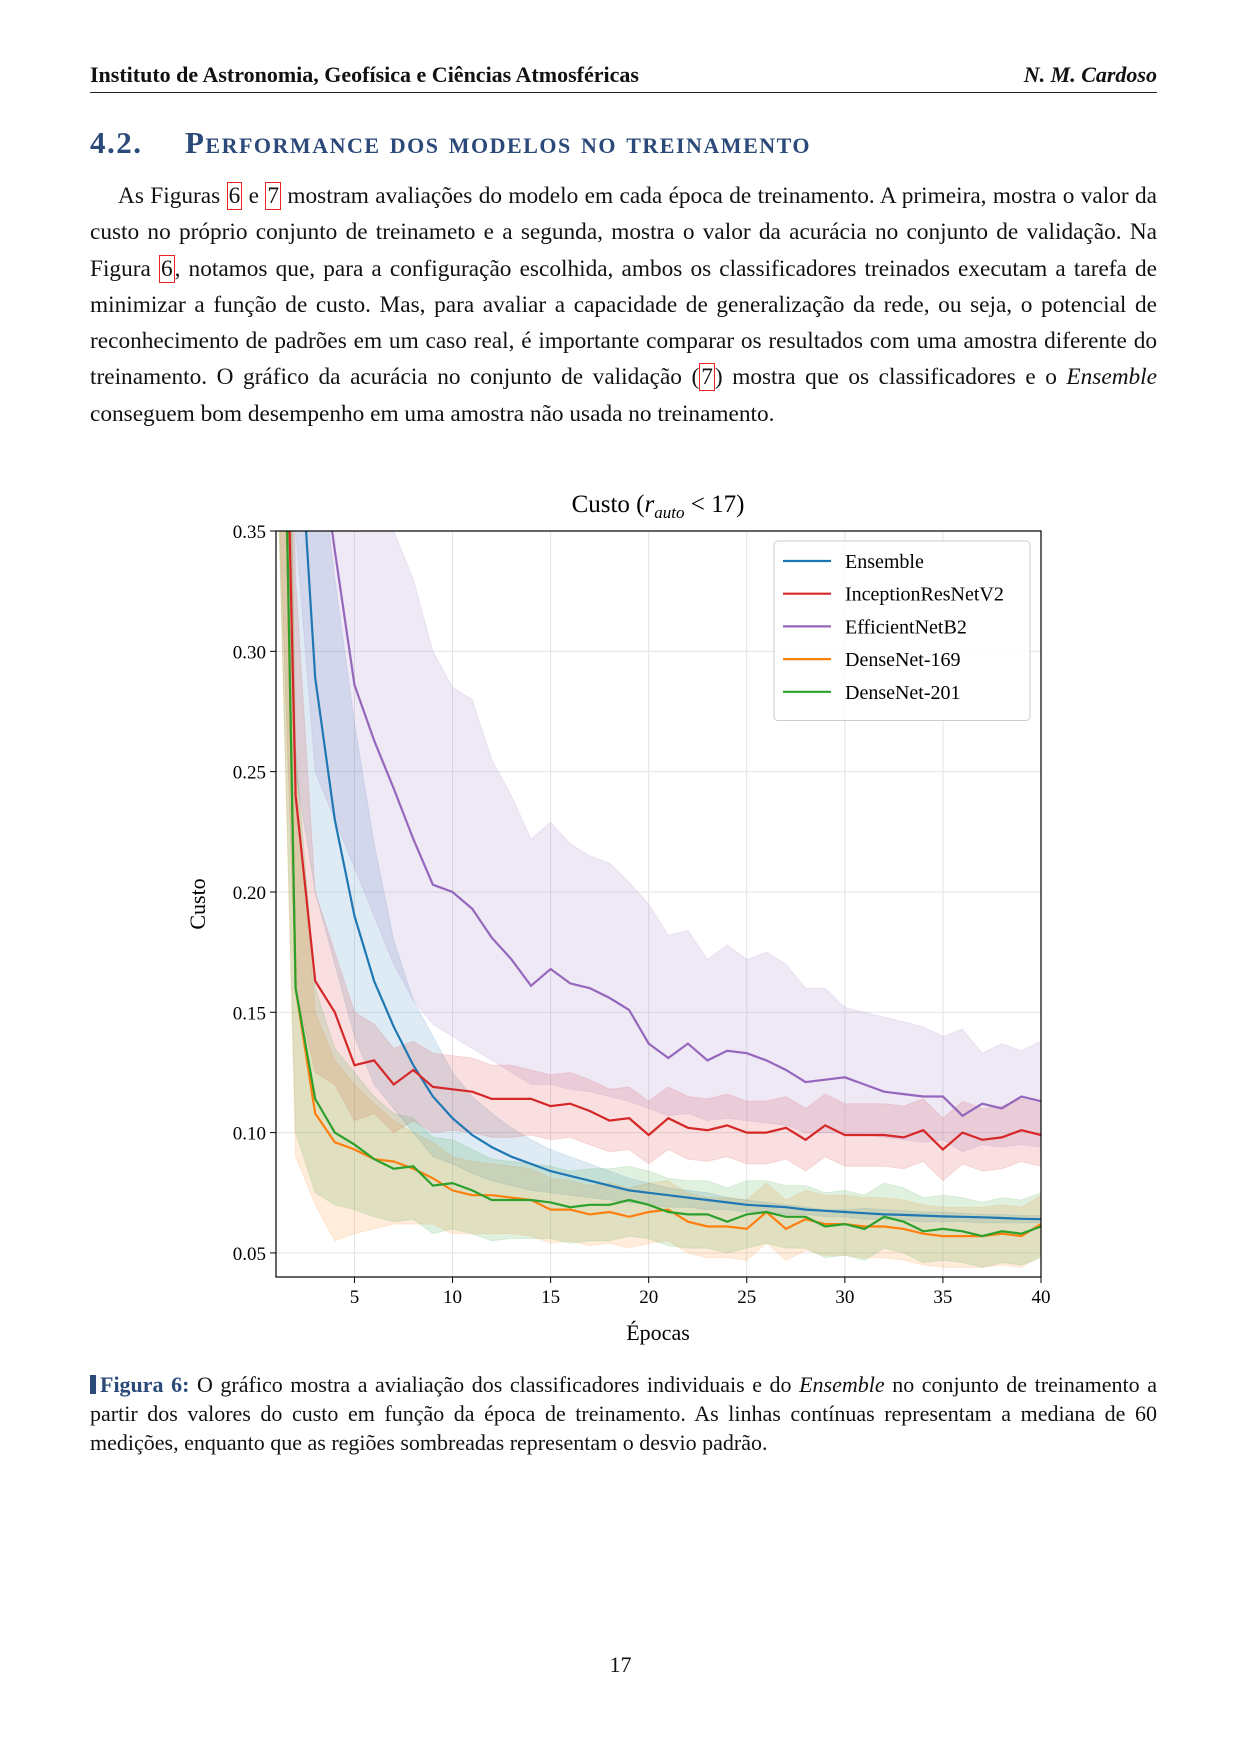  I want to click on title-text: < 17), so click(714, 504).